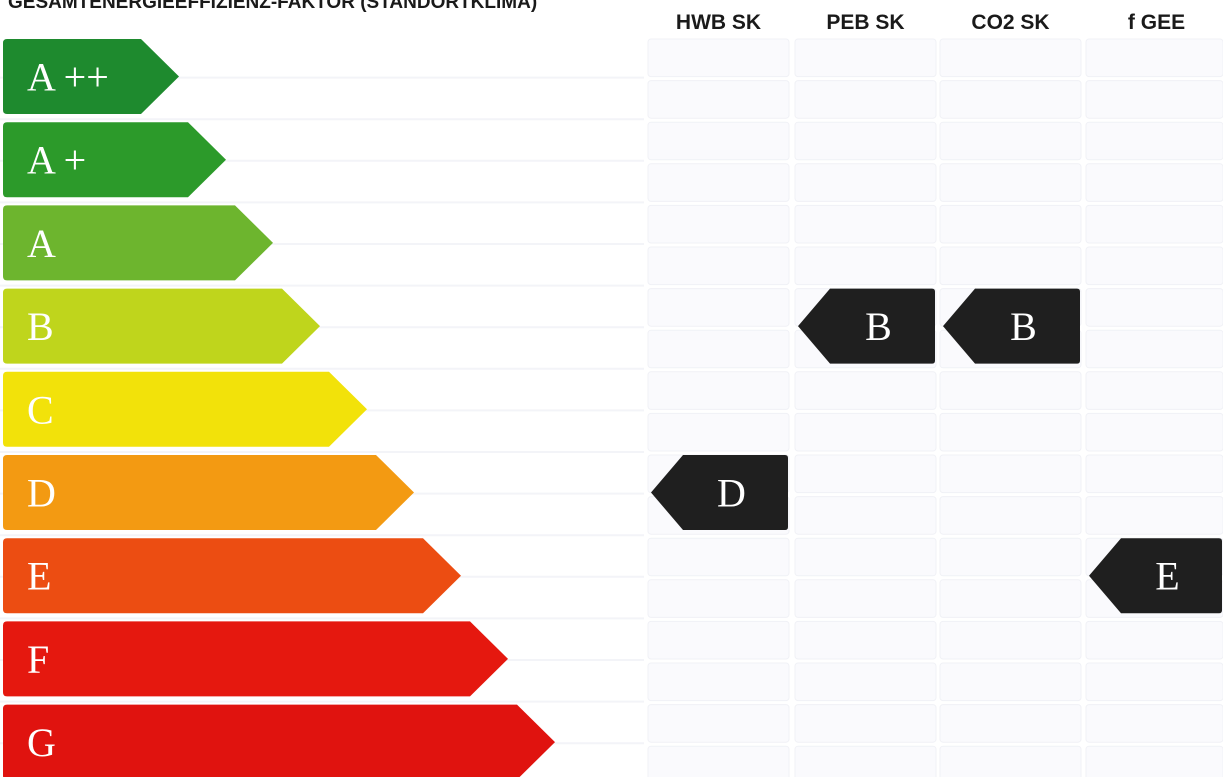 The width and height of the screenshot is (1223, 777). I want to click on class-label-d: D, so click(41, 493).